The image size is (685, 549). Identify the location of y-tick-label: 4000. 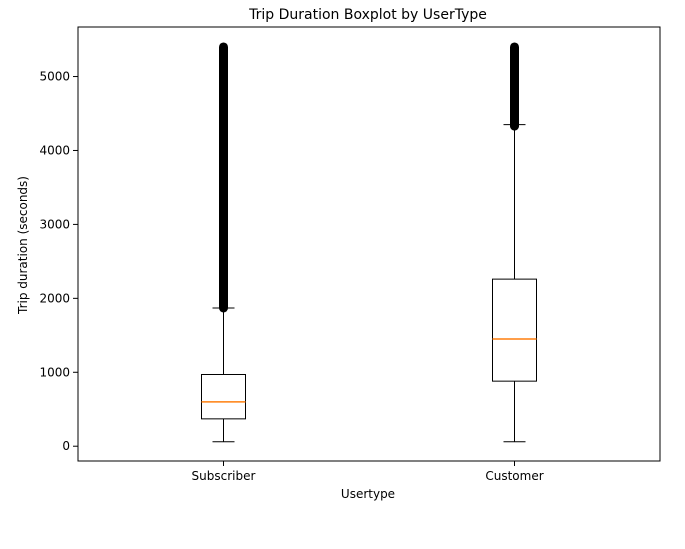
(54, 150).